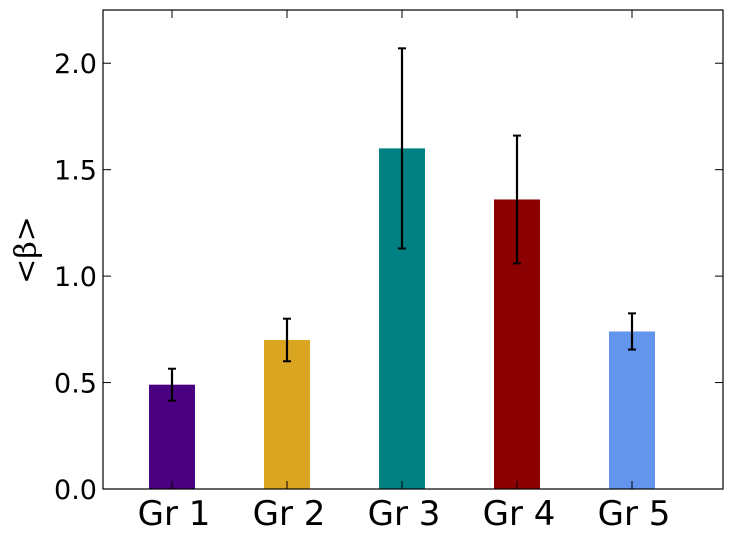  Describe the element at coordinates (75, 277) in the screenshot. I see `y-tick-label: 1.0` at that location.